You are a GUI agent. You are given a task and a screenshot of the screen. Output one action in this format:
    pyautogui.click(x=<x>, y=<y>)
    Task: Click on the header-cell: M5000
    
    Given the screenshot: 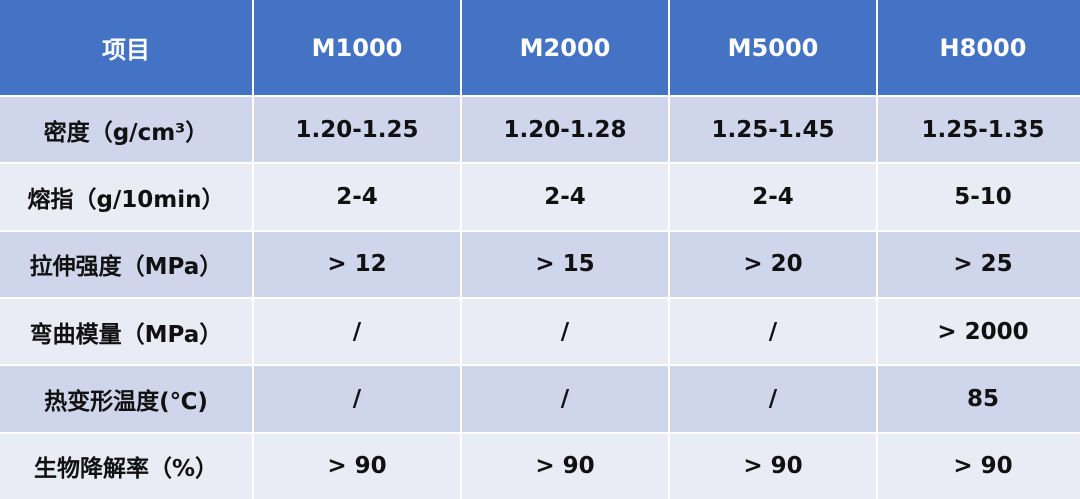 What is the action you would take?
    pyautogui.click(x=773, y=47)
    